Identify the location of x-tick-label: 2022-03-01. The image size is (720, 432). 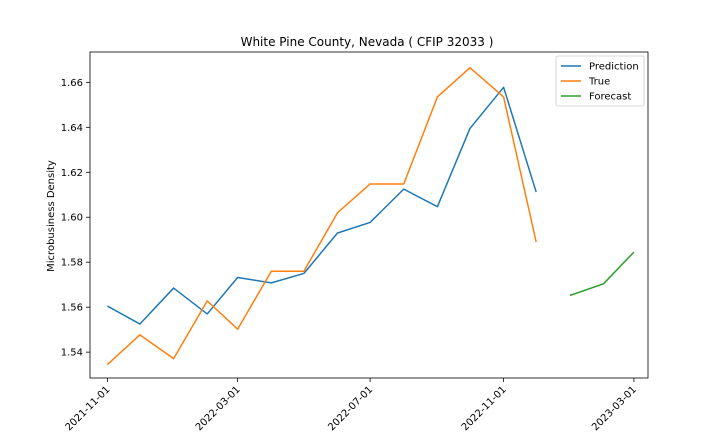
(218, 408).